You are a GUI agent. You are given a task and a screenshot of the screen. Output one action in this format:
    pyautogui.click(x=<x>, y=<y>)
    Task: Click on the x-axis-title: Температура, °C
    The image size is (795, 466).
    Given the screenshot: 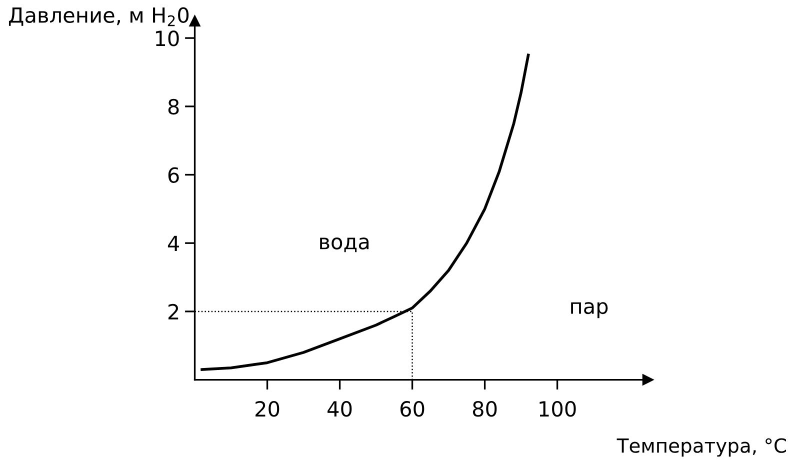 What is the action you would take?
    pyautogui.click(x=701, y=447)
    